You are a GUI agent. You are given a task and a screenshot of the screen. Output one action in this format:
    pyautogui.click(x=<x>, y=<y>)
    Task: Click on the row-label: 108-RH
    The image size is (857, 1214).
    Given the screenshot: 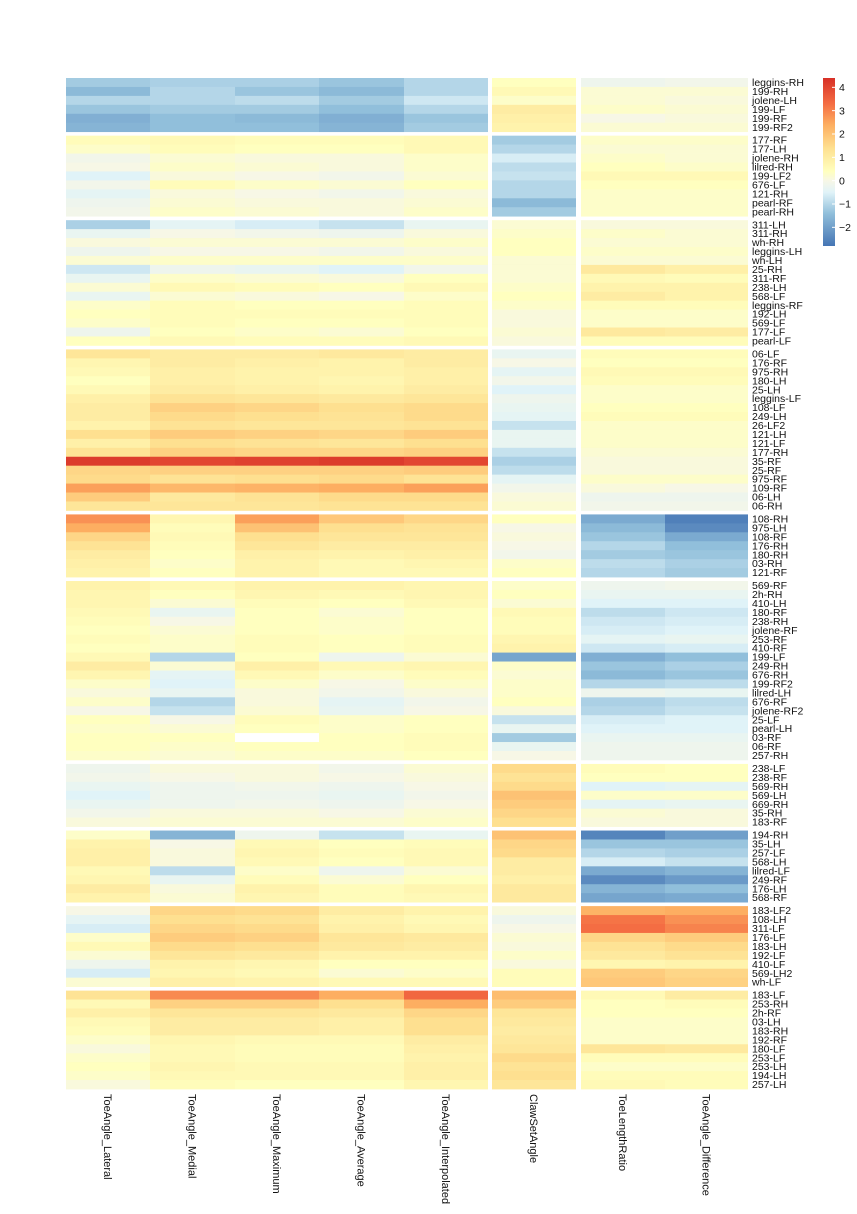 What is the action you would take?
    pyautogui.click(x=770, y=519)
    